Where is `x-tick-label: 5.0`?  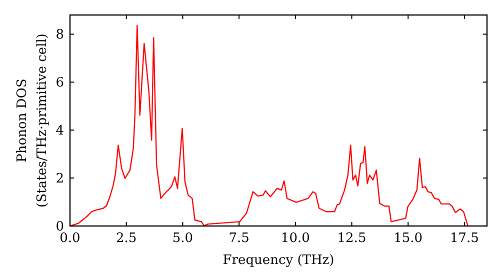 x-tick-label: 5.0 is located at coordinates (183, 238).